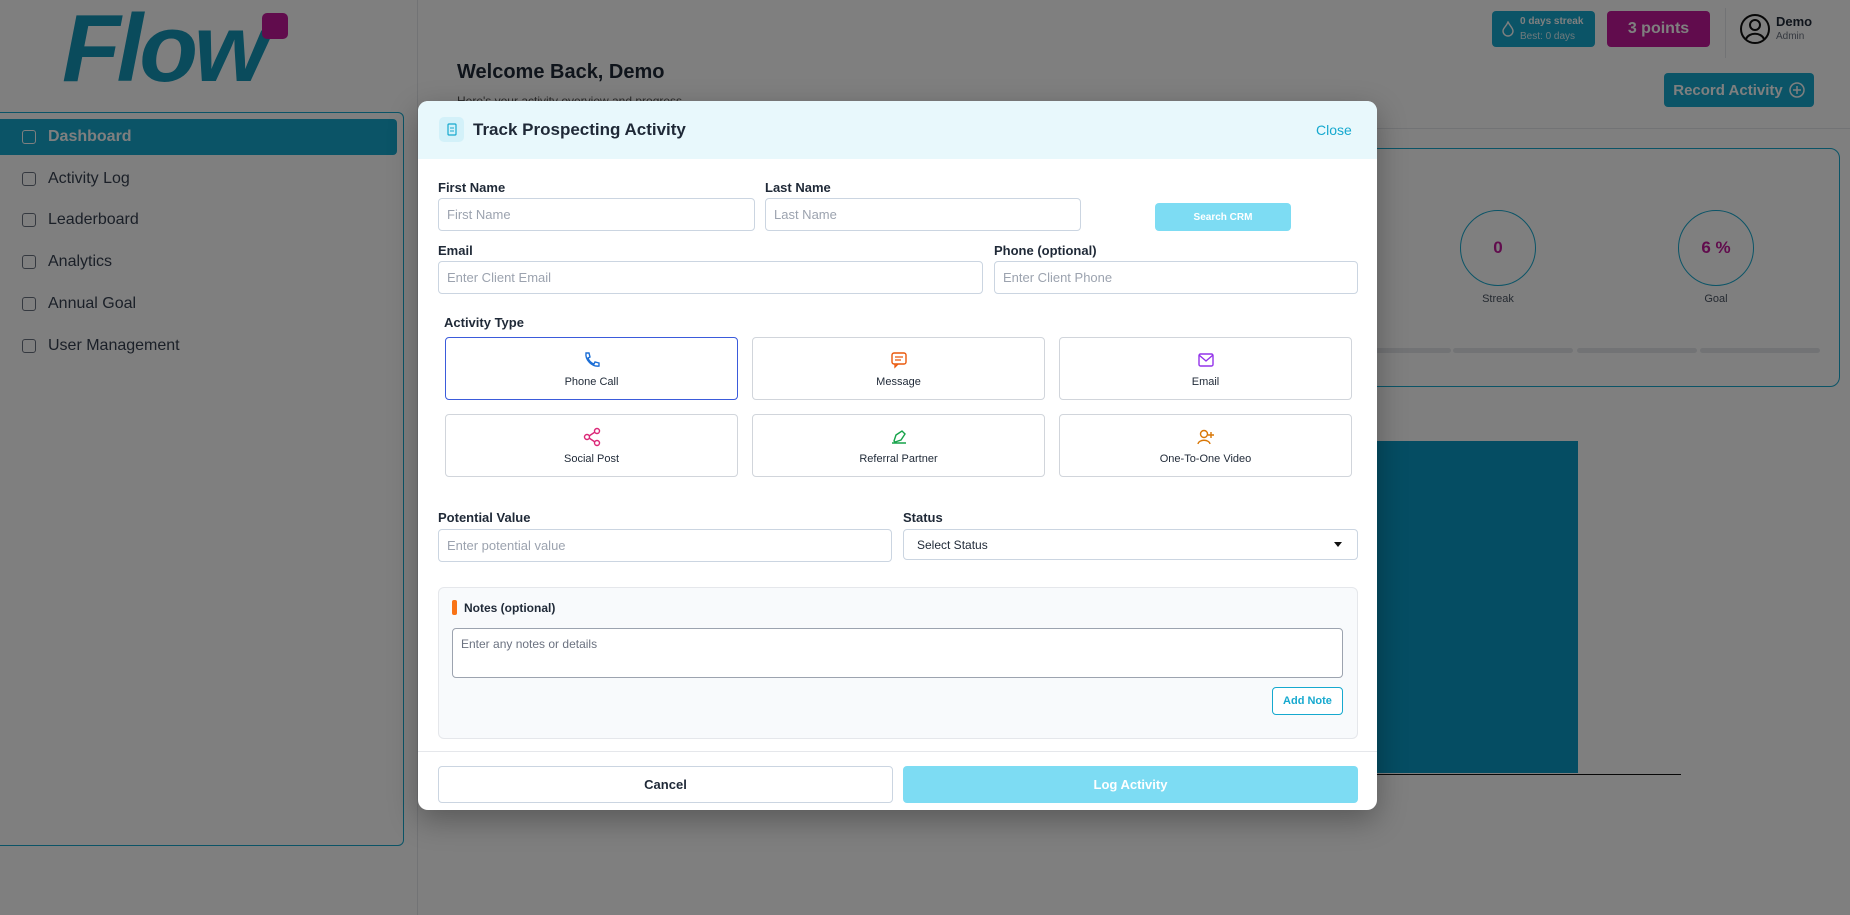  I want to click on activity-label: Email, so click(1205, 381).